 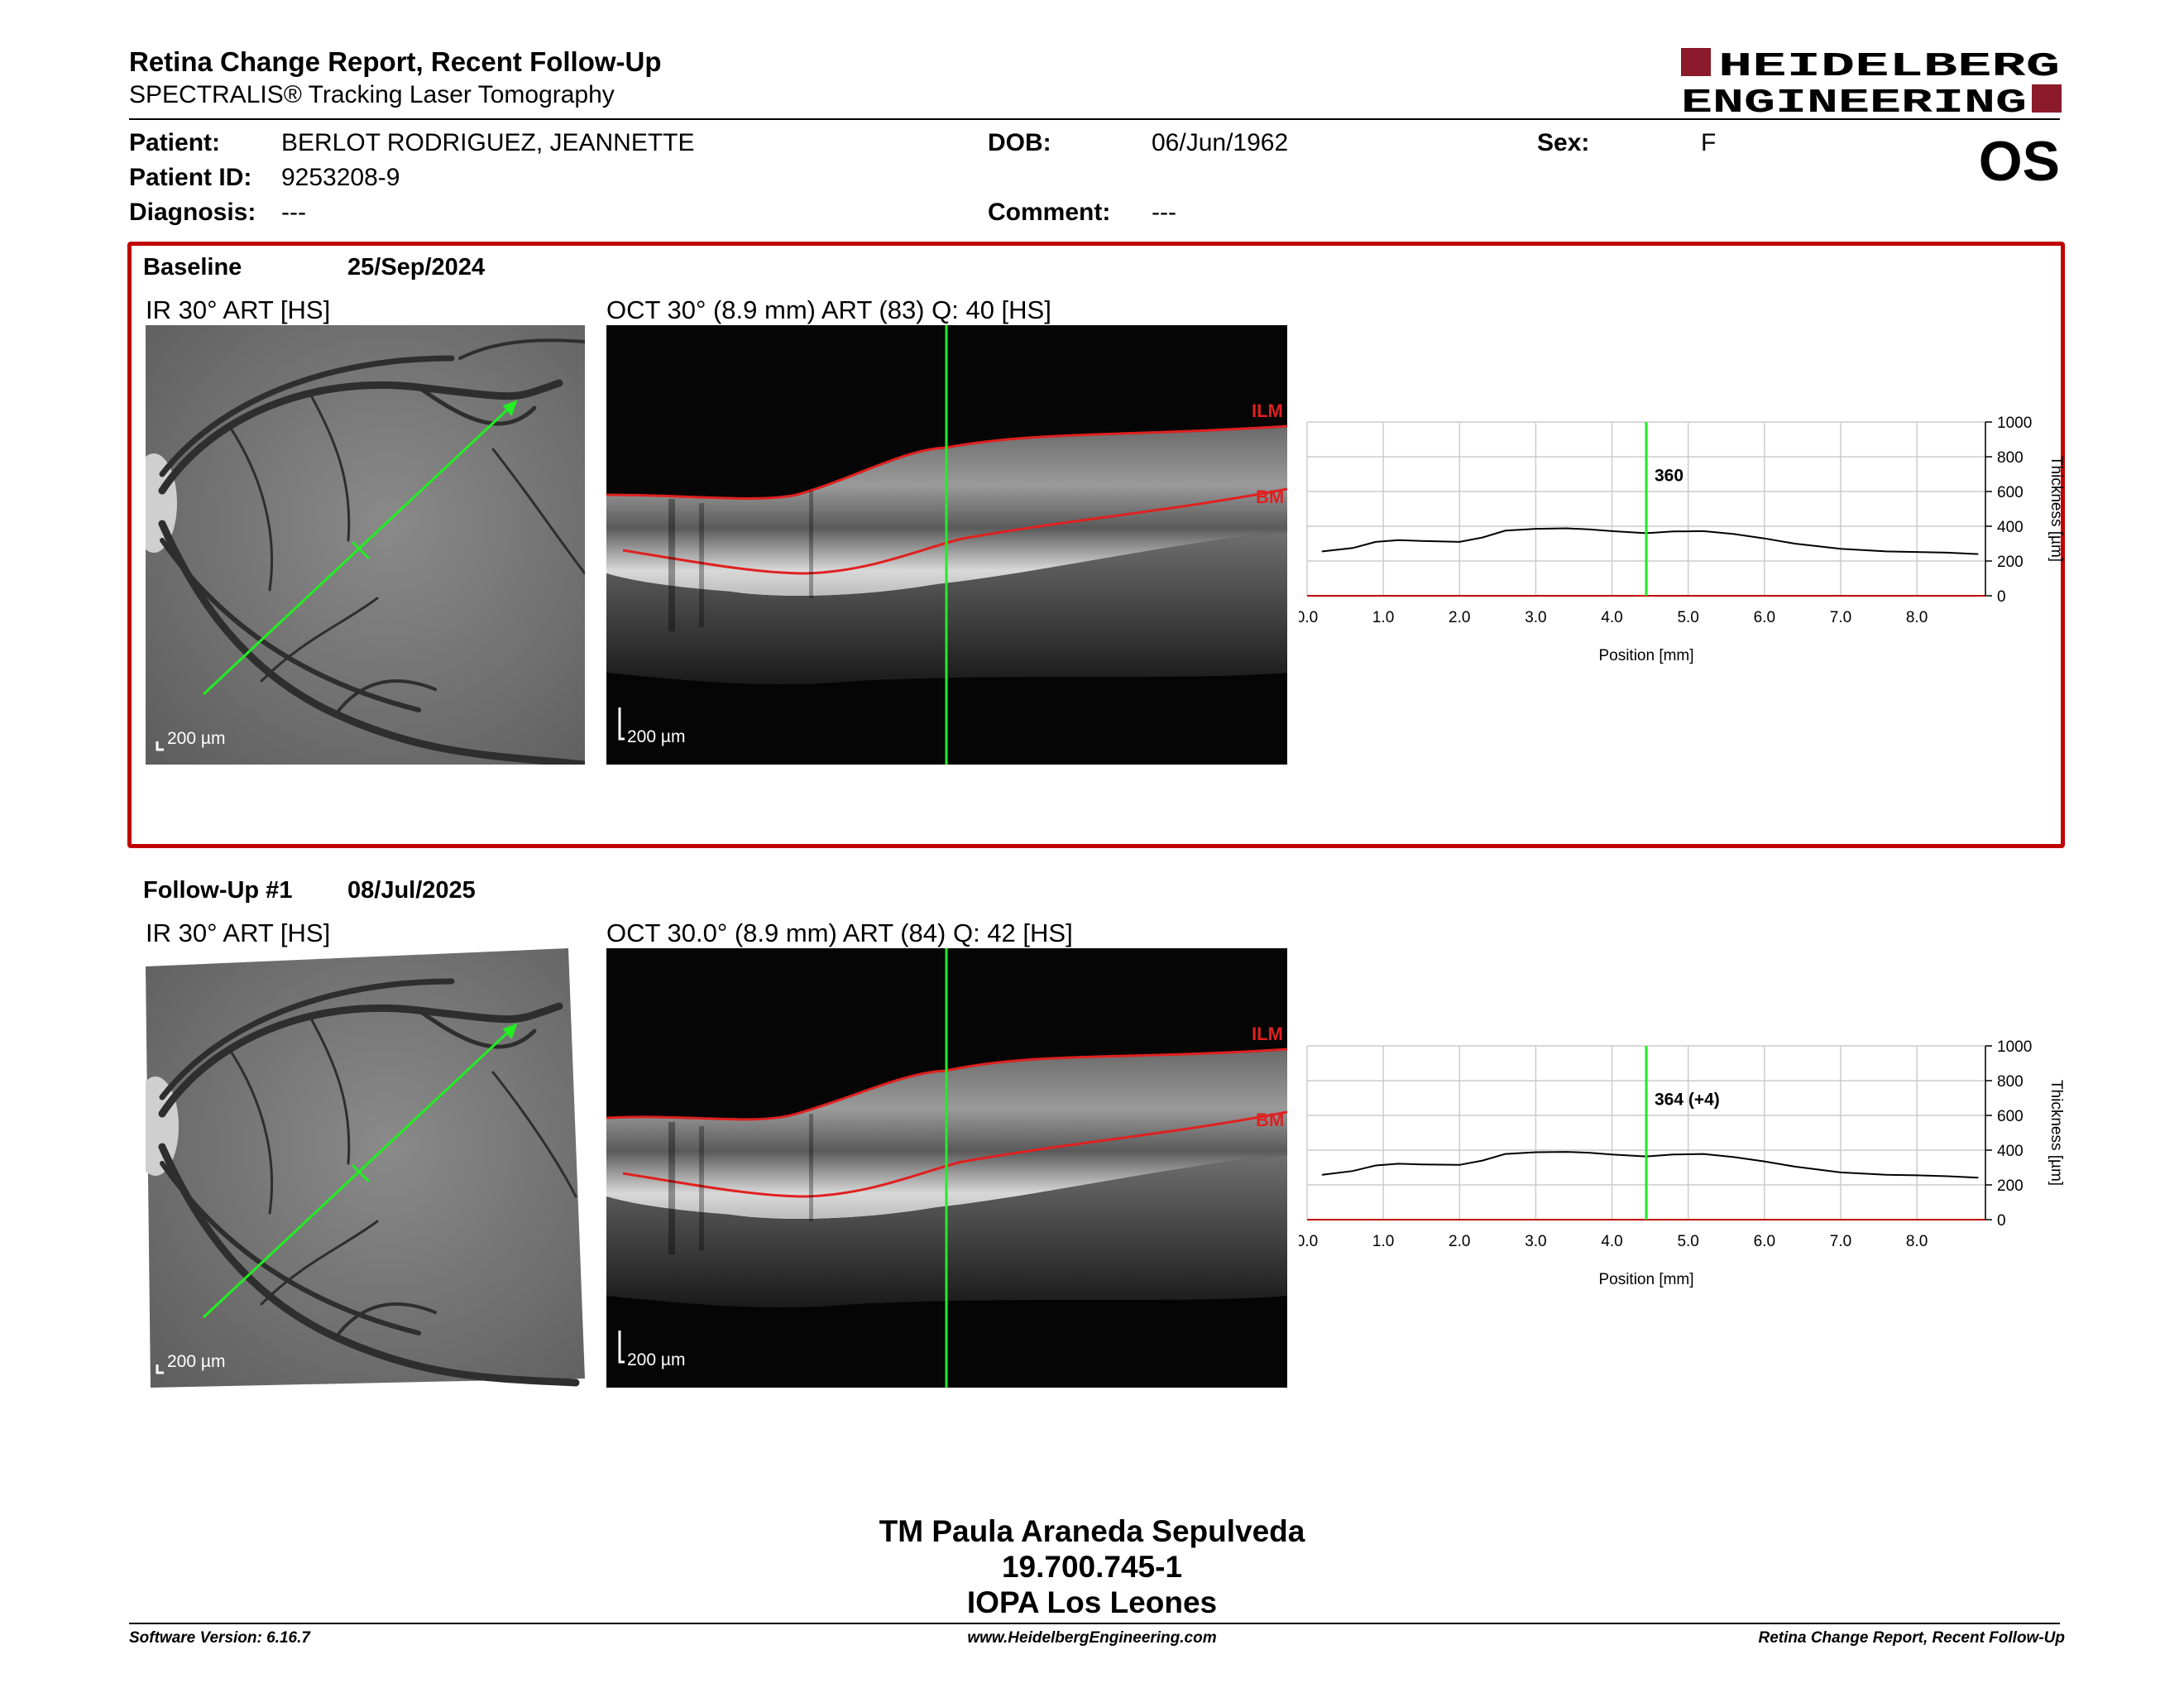 What do you see at coordinates (175, 142) in the screenshot?
I see `patient-label: Patient:` at bounding box center [175, 142].